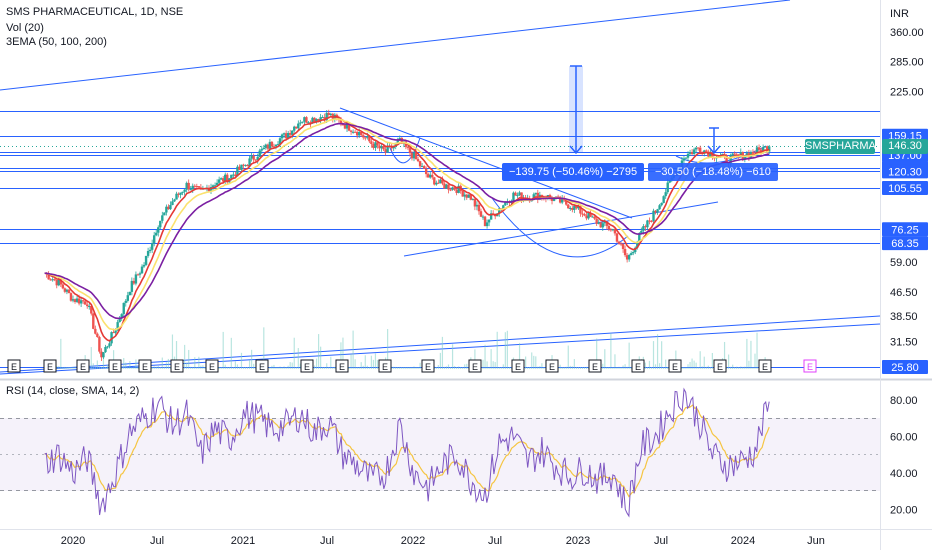  I want to click on rsi-legend: RSI (14, close, SMA, 14, 2), so click(73, 391).